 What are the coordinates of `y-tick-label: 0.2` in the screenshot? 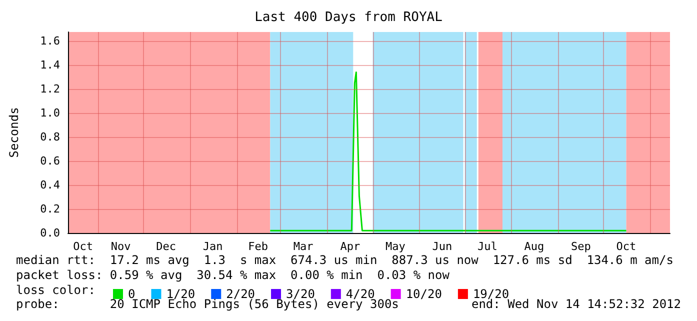 It's located at (50, 209).